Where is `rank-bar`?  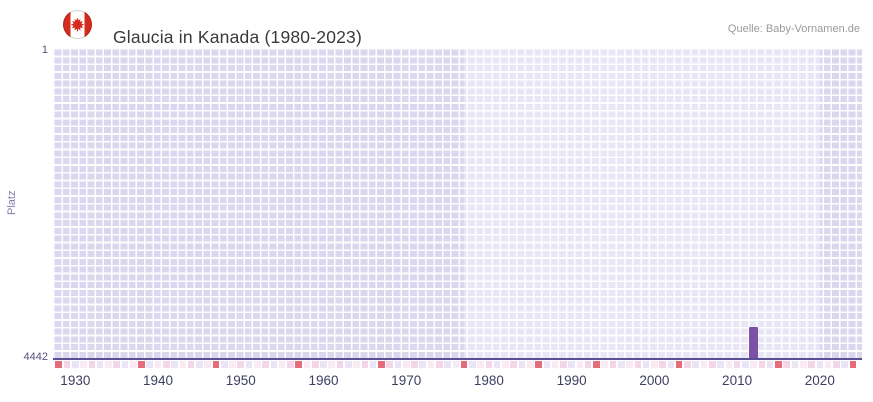
rank-bar is located at coordinates (754, 342).